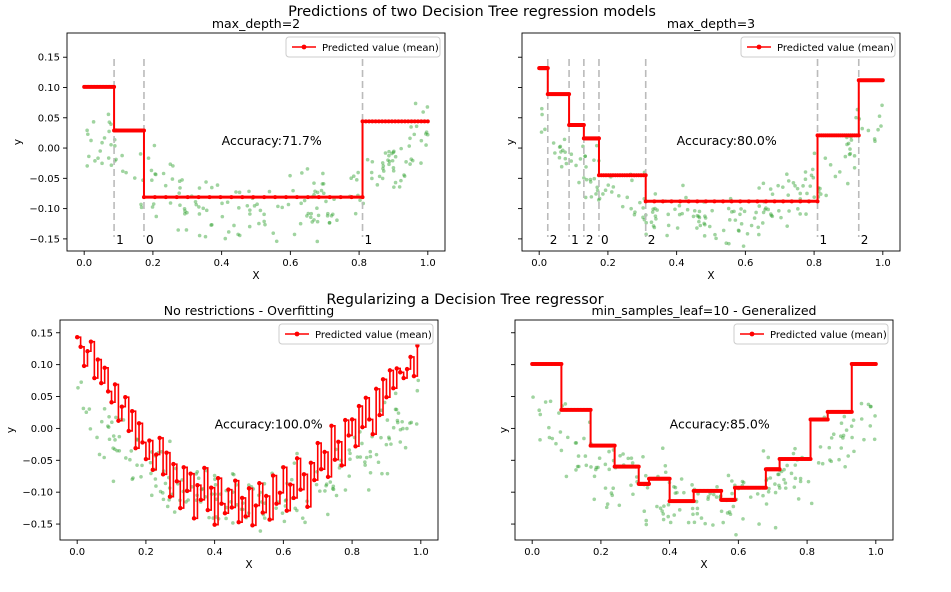 The height and width of the screenshot is (592, 951). Describe the element at coordinates (256, 23) in the screenshot. I see `subplot-title: max_depth=2` at that location.